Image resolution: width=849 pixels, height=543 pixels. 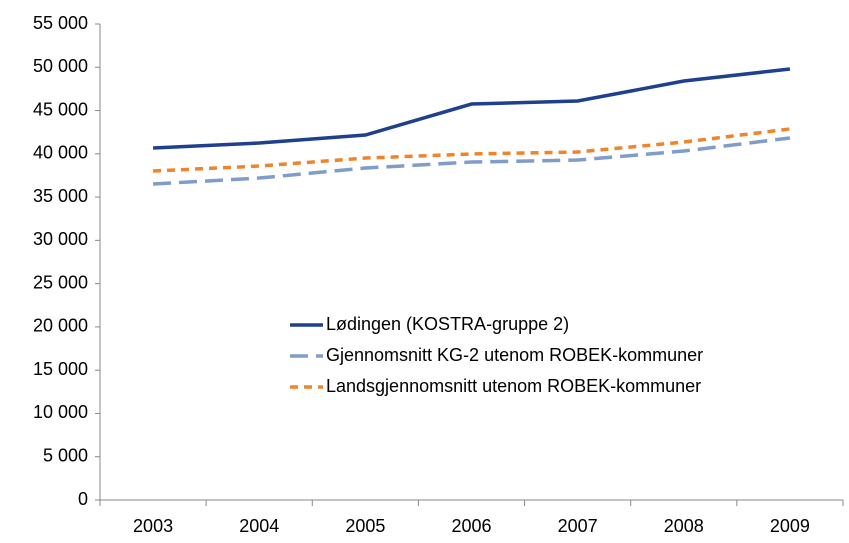 I want to click on y-tick-label: 45 000, so click(x=60, y=109).